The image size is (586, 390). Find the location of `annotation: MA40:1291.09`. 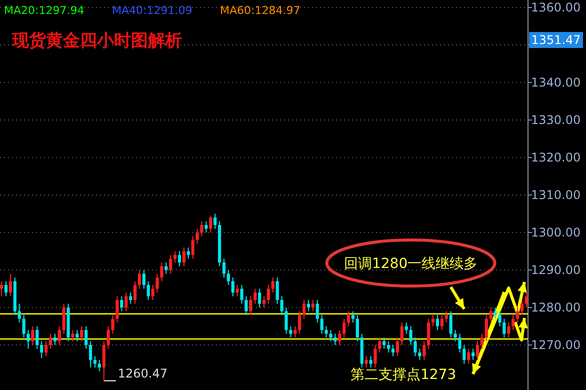

annotation: MA40:1291.09 is located at coordinates (152, 10).